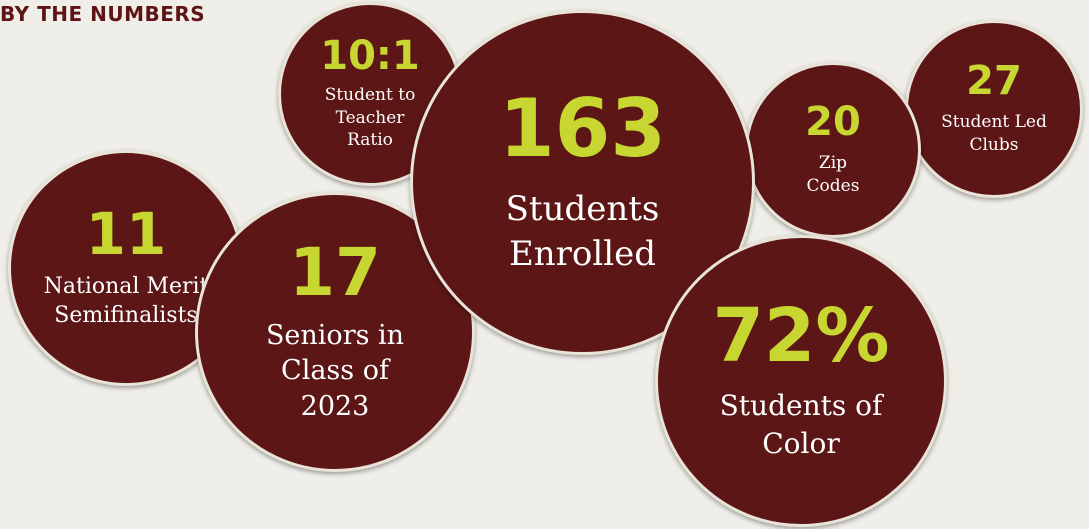 The width and height of the screenshot is (1089, 529). I want to click on page-heading: BY THE NUMBERS, so click(103, 14).